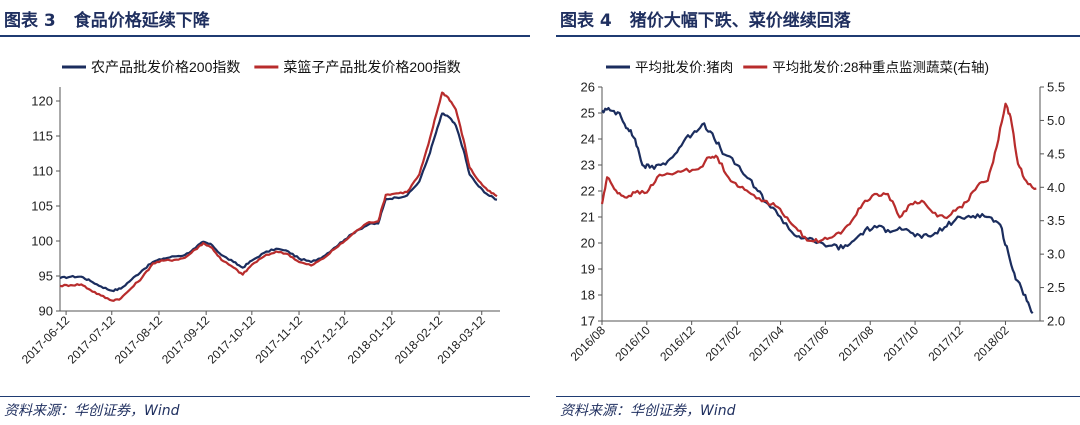 Image resolution: width=1080 pixels, height=425 pixels. What do you see at coordinates (588, 139) in the screenshot?
I see `y-tick-label: 24` at bounding box center [588, 139].